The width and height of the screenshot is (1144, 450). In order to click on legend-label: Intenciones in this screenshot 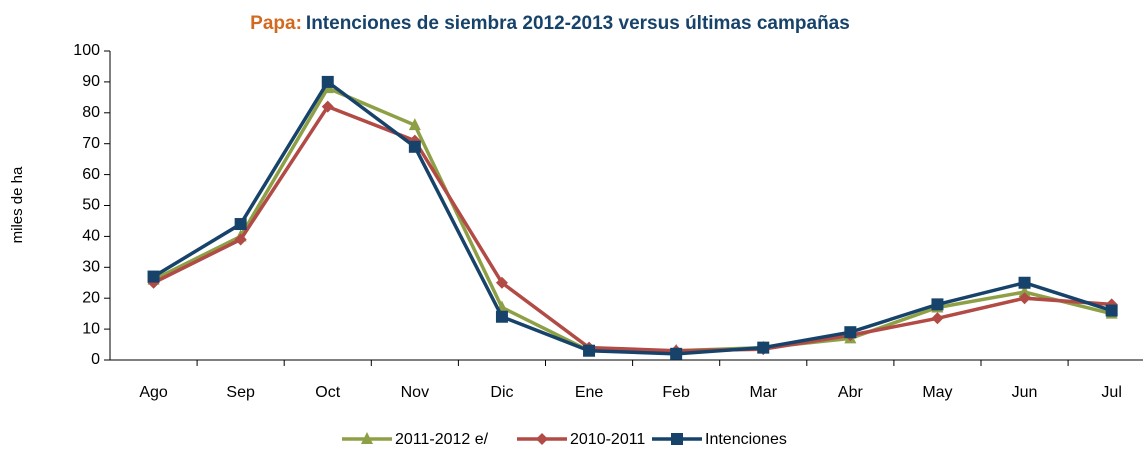, I will do `click(746, 439)`.